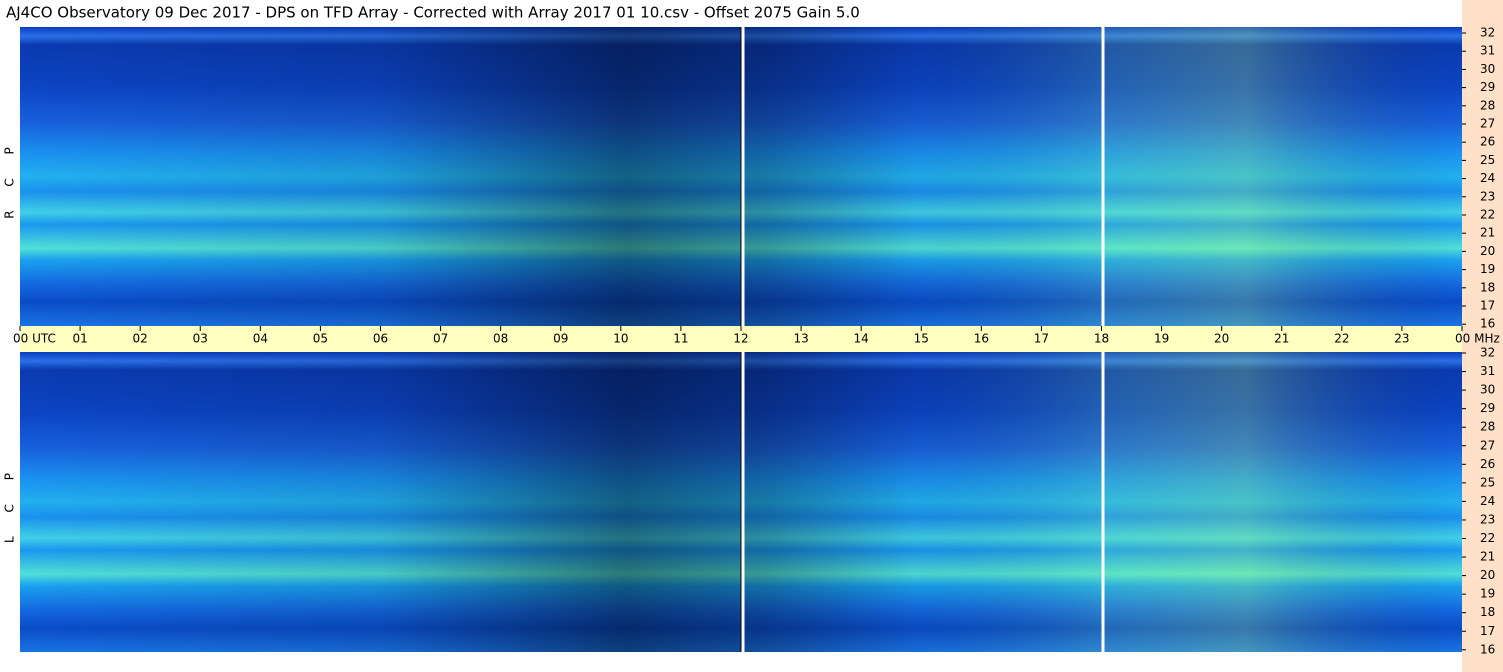 This screenshot has height=672, width=1503. Describe the element at coordinates (981, 339) in the screenshot. I see `time-label: 16` at that location.